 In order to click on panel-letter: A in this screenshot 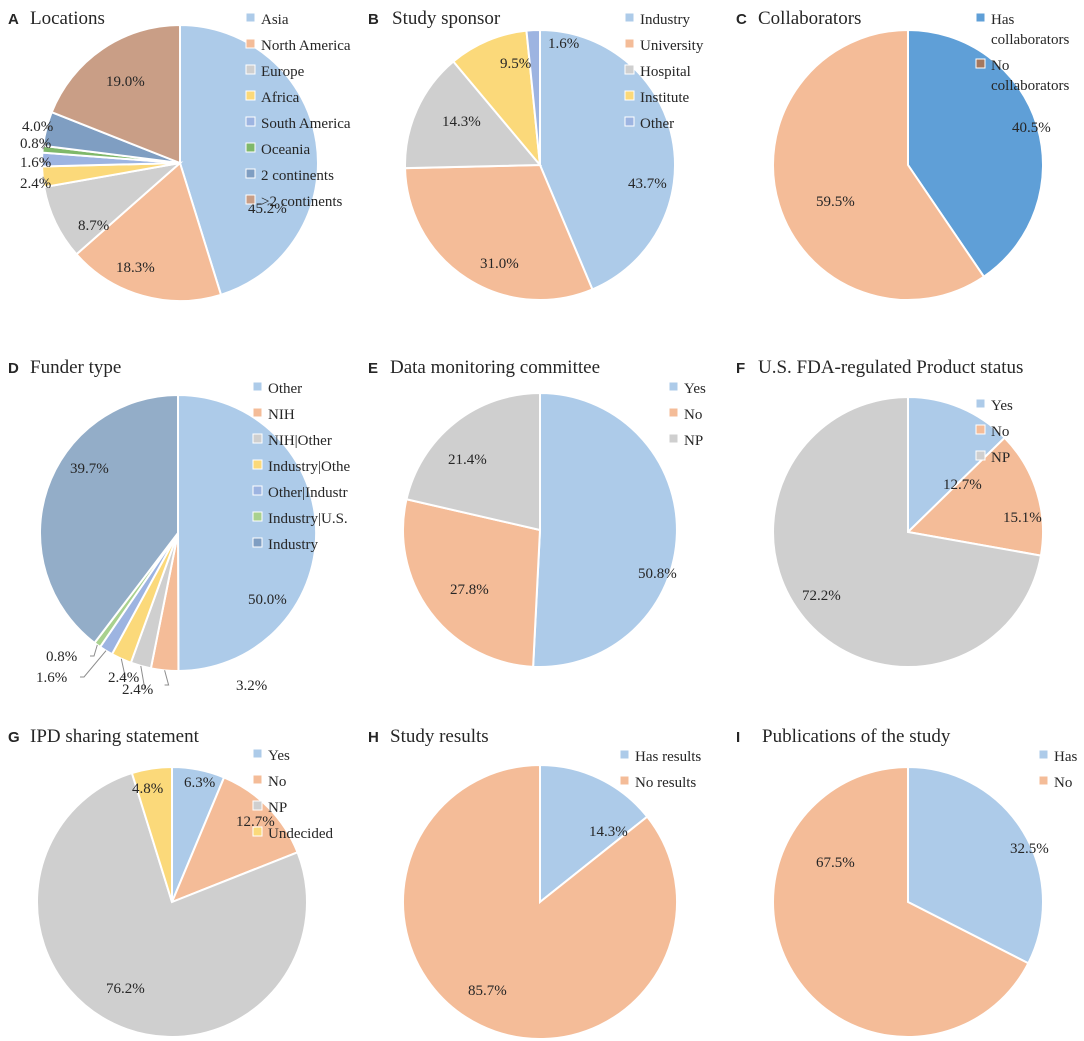, I will do `click(13, 19)`.